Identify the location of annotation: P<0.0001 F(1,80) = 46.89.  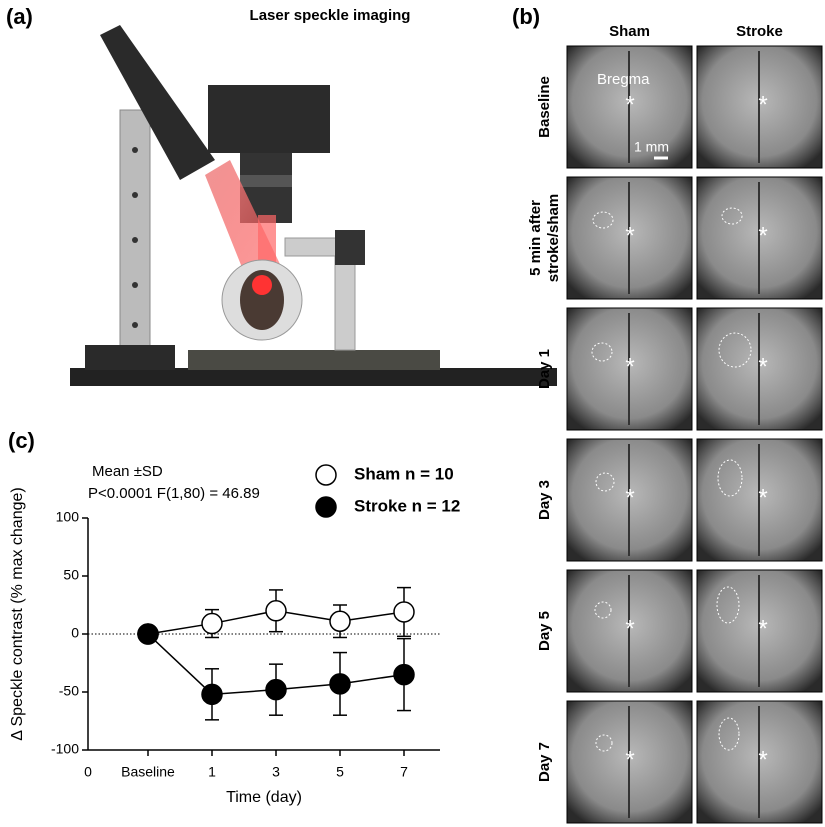
(174, 493).